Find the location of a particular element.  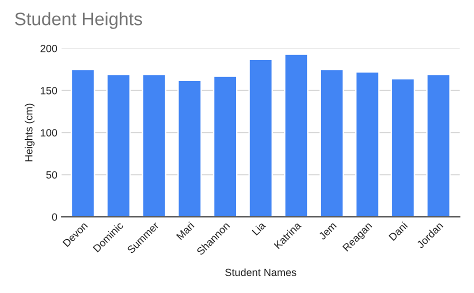

x-axis-title: Student Names is located at coordinates (260, 272).